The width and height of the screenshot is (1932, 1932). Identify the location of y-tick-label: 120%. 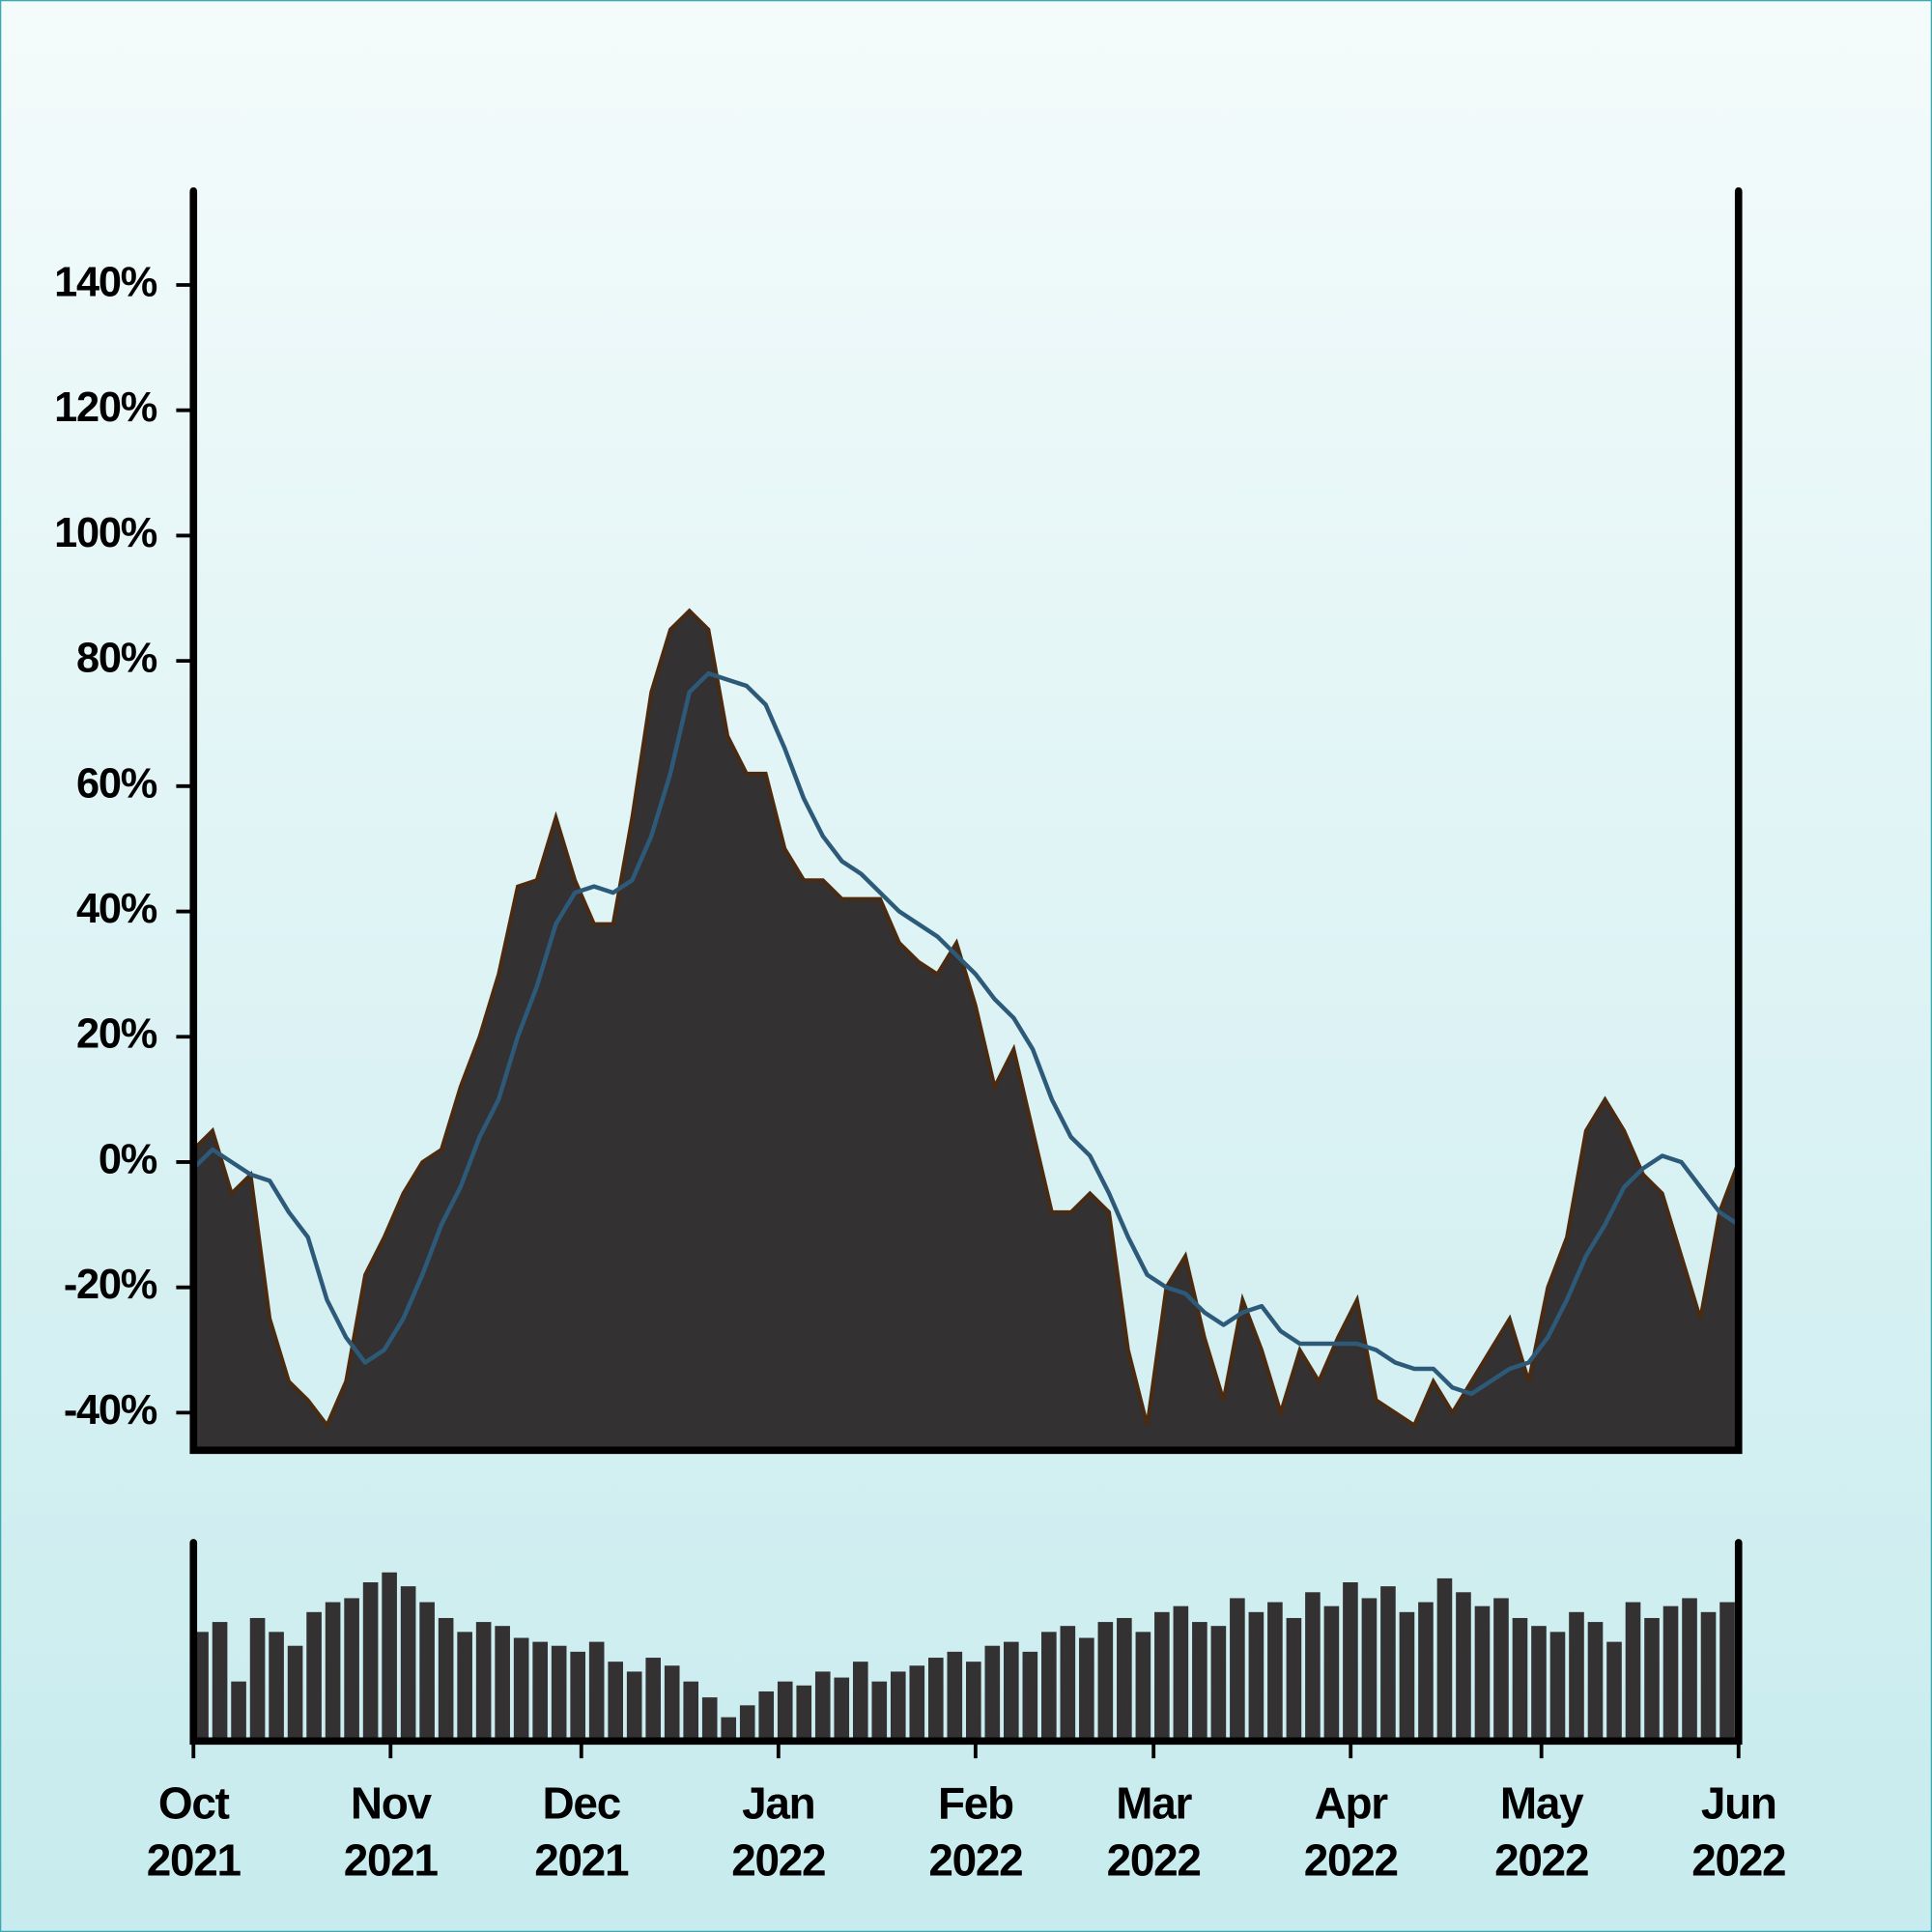
(105, 407).